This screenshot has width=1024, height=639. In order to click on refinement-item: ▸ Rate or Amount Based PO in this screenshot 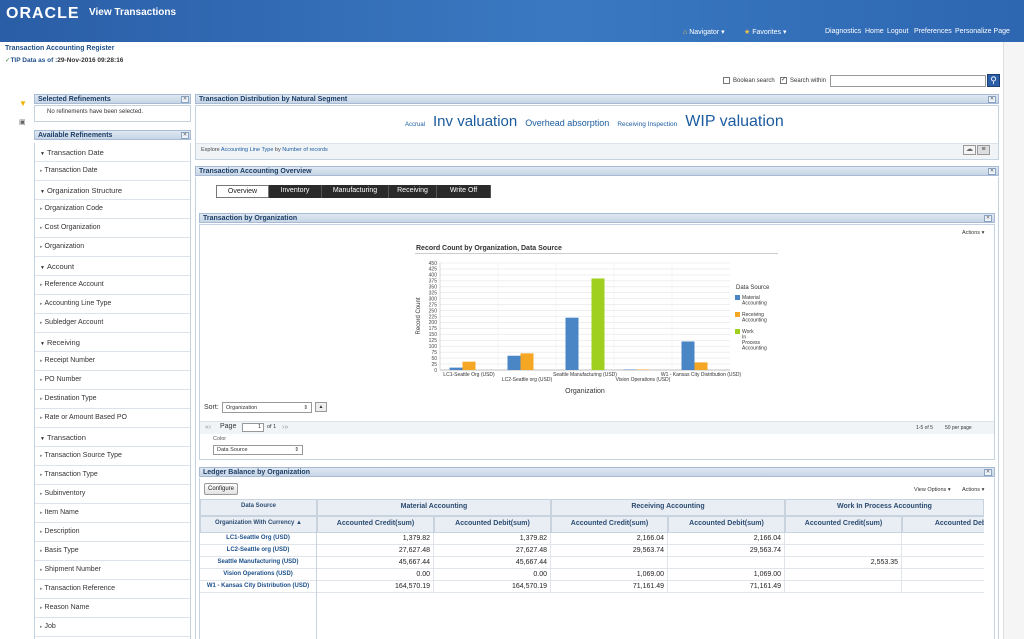, I will do `click(112, 418)`.